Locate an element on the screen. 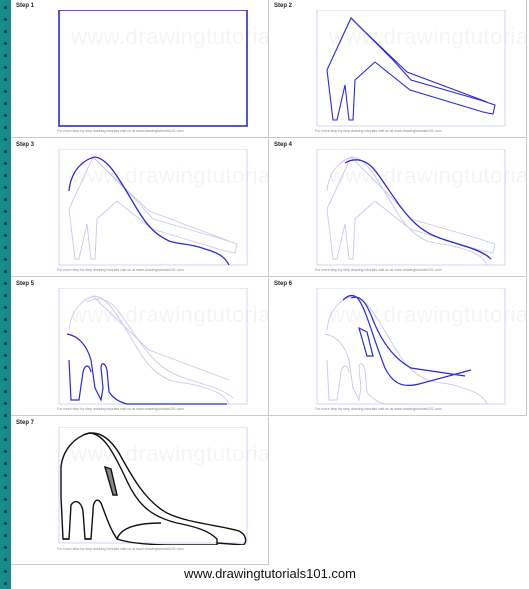 Image resolution: width=529 pixels, height=589 pixels. step-3-label: Step 3 is located at coordinates (25, 145).